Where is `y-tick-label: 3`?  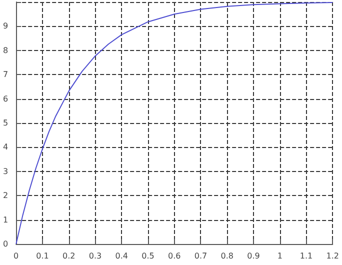
y-tick-label: 3 is located at coordinates (5, 171).